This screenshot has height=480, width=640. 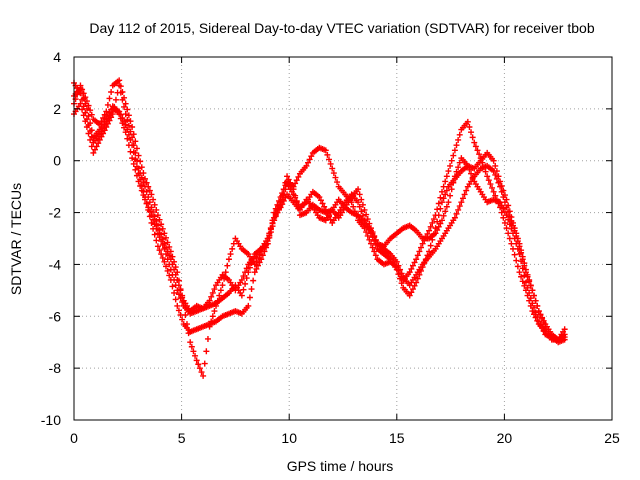 I want to click on y-tick-label: -4, so click(x=55, y=264).